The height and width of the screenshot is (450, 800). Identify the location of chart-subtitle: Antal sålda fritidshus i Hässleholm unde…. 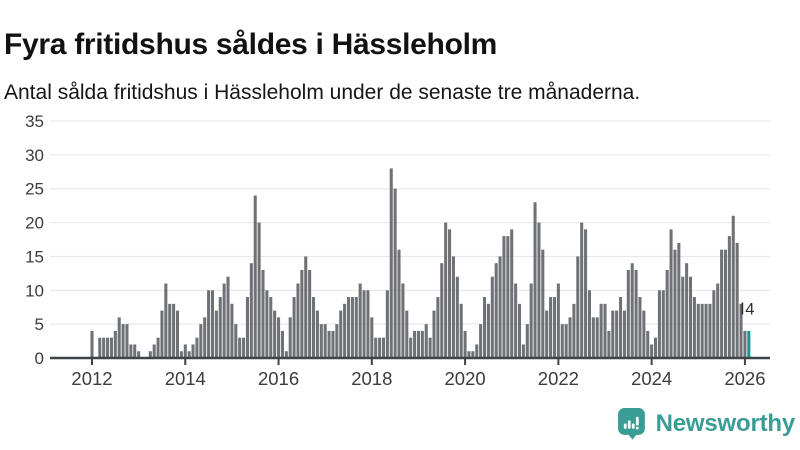
(322, 92).